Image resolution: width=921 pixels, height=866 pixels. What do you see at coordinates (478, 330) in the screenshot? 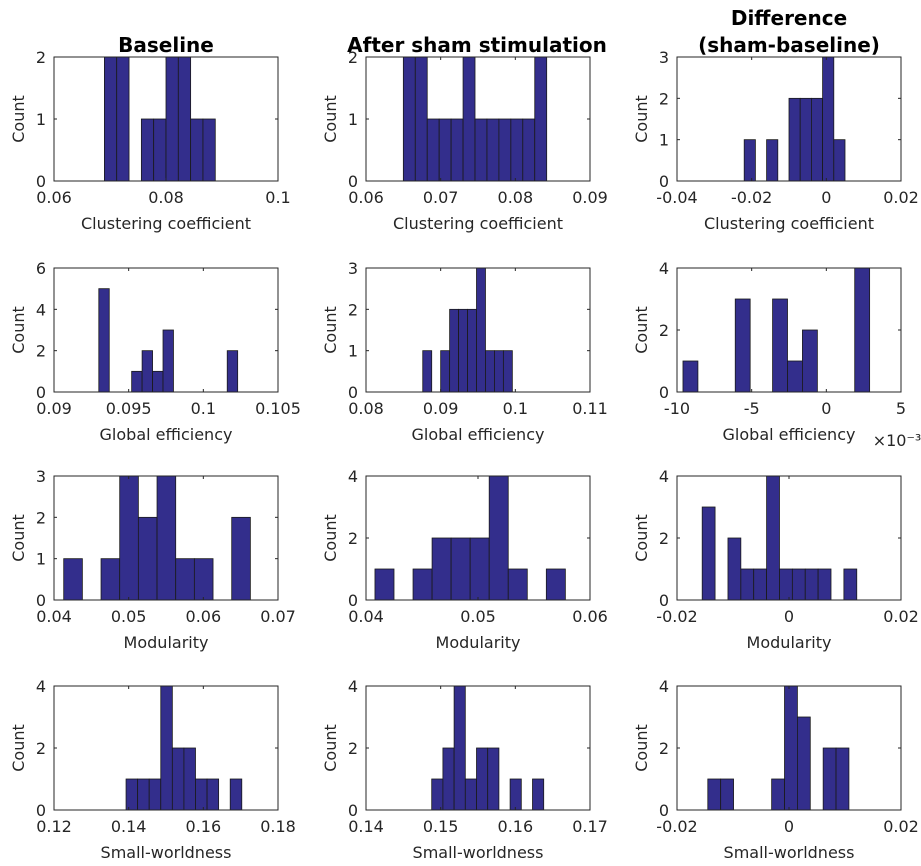
I see `panel-r1c1-axes-box` at bounding box center [478, 330].